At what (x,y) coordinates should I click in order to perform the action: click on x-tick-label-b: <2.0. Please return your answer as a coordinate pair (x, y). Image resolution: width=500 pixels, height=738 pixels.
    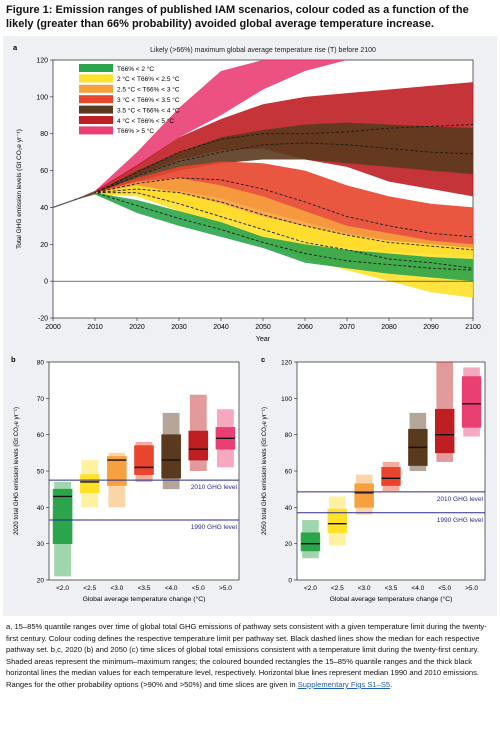
    Looking at the image, I should click on (62, 588).